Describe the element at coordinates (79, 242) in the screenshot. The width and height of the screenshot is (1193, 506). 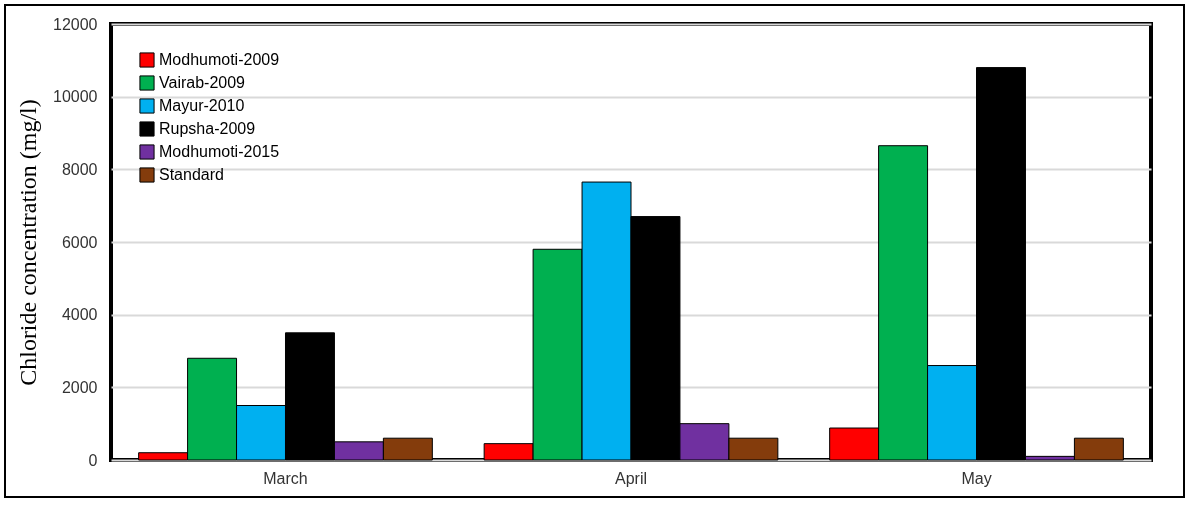
I see `y-tick-label: 6000` at that location.